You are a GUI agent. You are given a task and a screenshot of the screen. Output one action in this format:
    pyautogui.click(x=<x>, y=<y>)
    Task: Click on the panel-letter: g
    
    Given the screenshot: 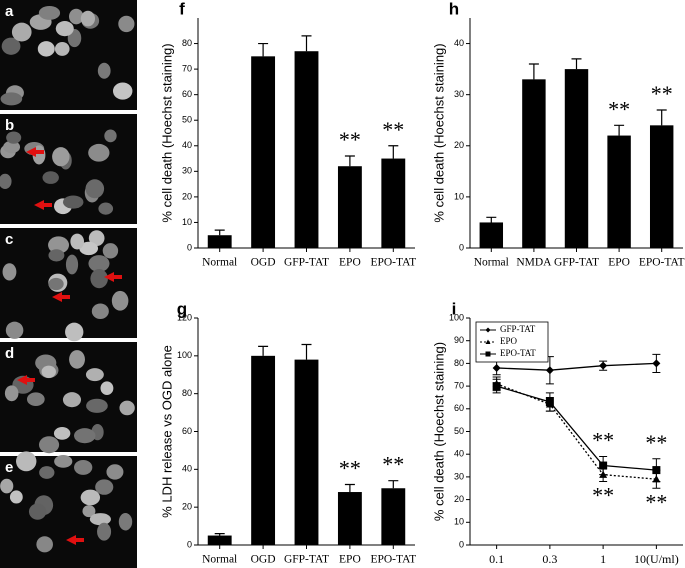 What is the action you would take?
    pyautogui.click(x=182, y=308)
    